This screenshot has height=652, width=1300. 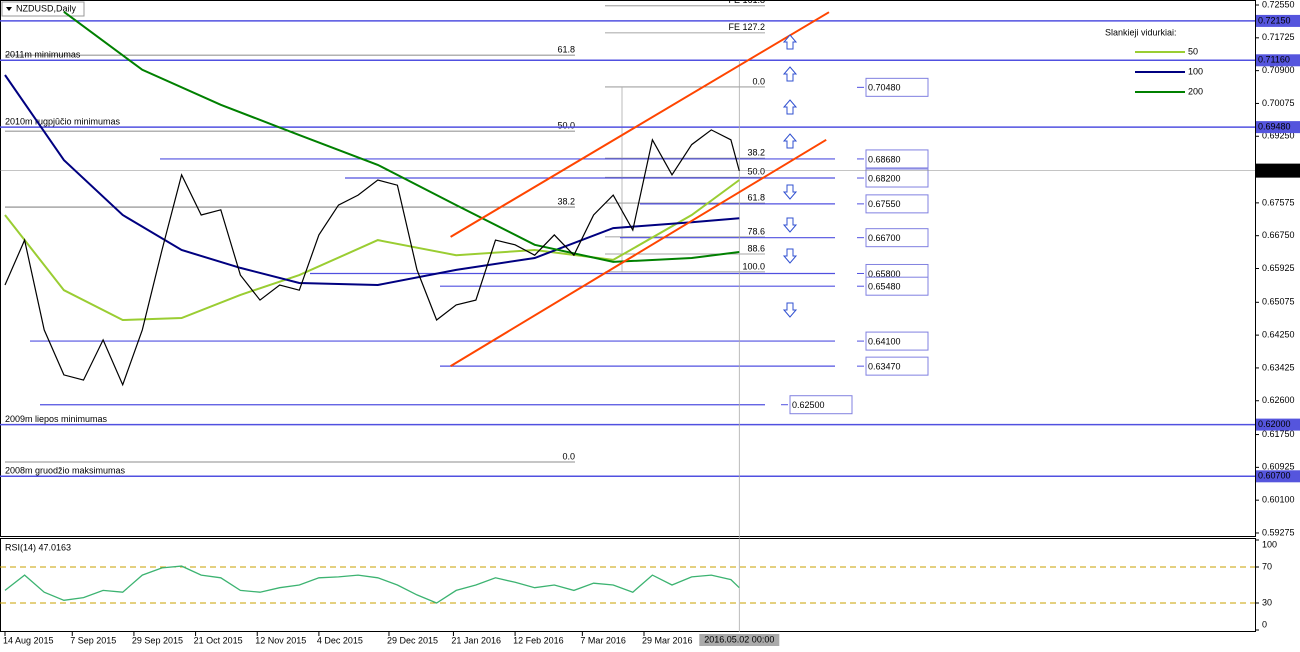 What do you see at coordinates (1274, 170) in the screenshot?
I see `current-price-label: 0.68386` at bounding box center [1274, 170].